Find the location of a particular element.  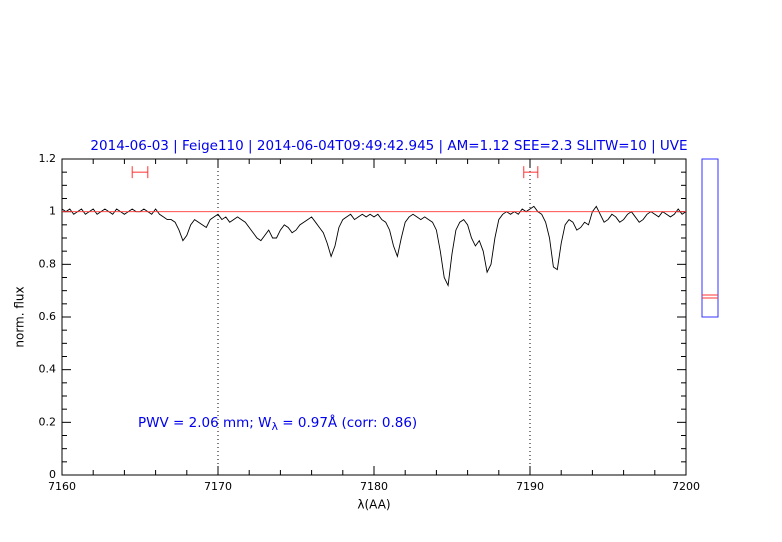

x-axis-label: λ(AA) is located at coordinates (373, 505).